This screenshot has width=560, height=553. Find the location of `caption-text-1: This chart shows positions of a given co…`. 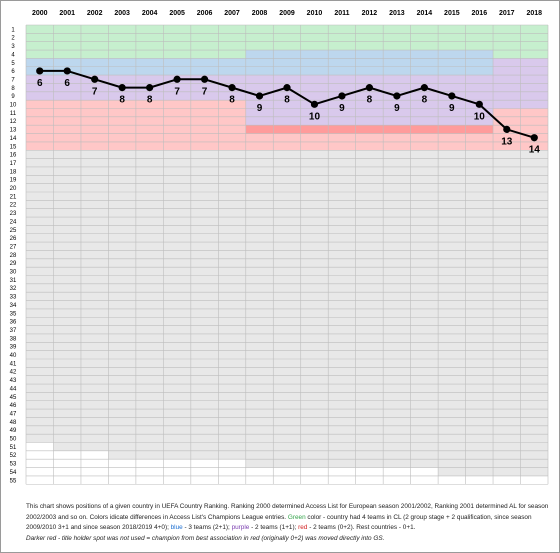

caption-text-1: This chart shows positions of a given co… is located at coordinates (287, 512).